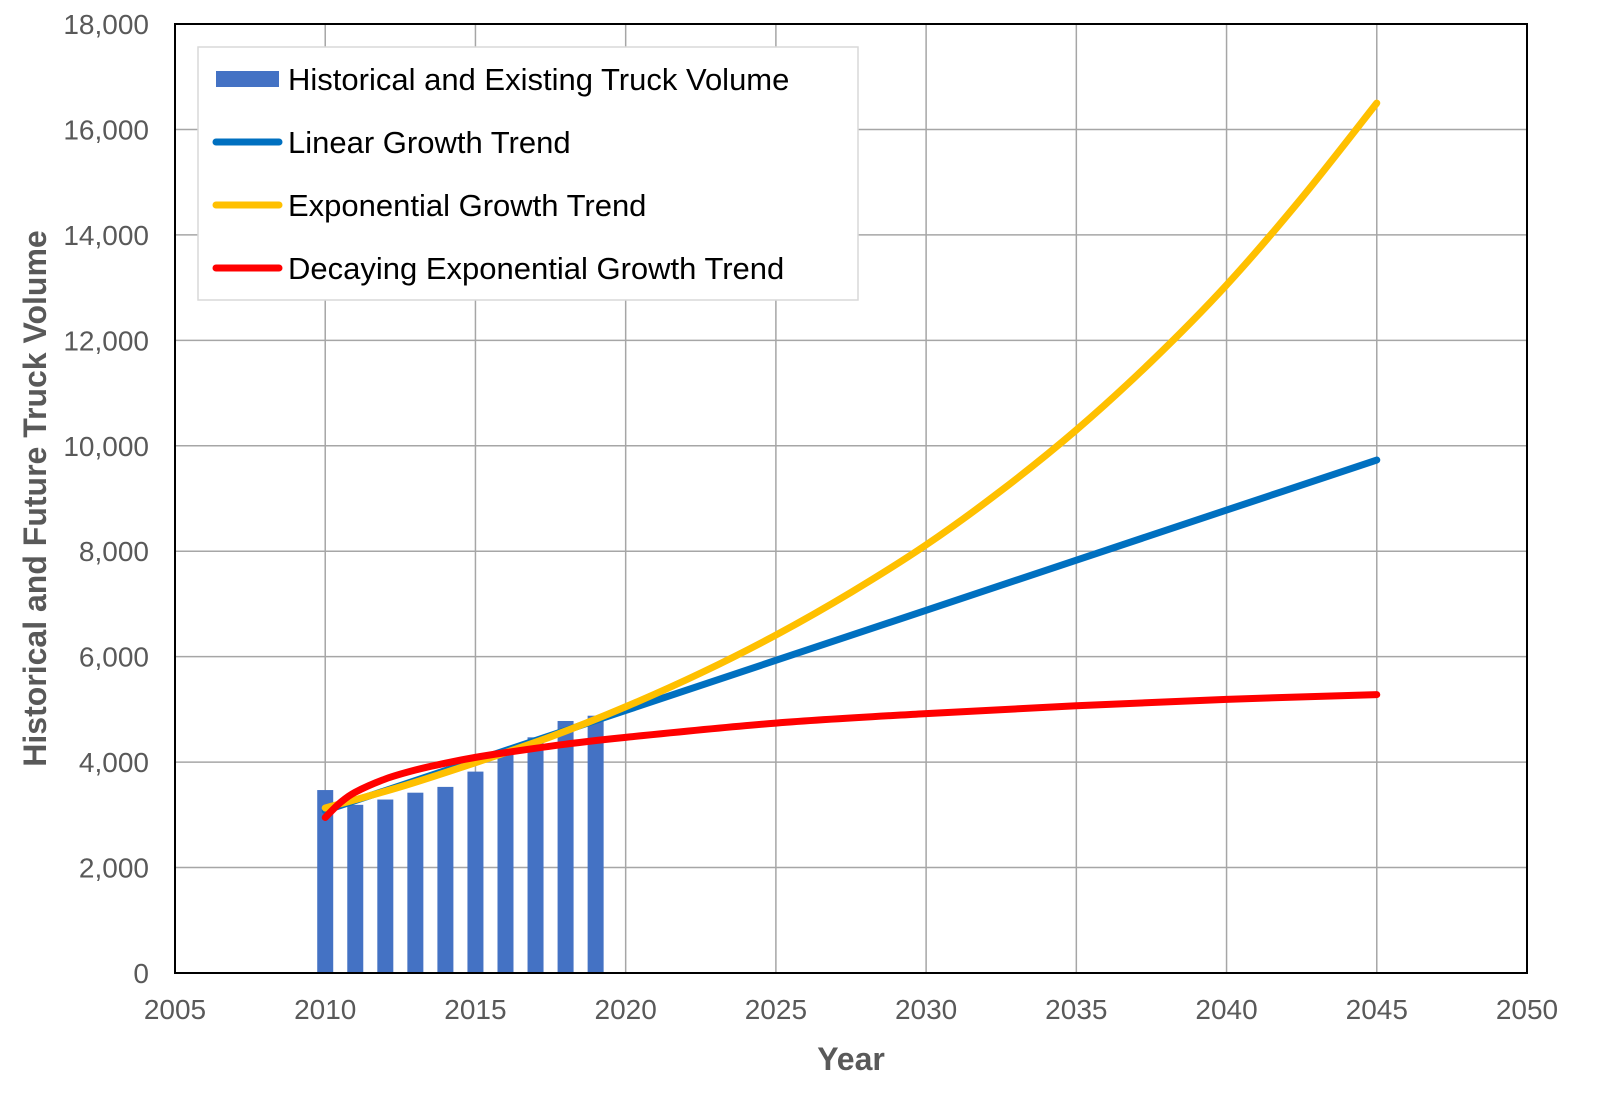 This screenshot has height=1107, width=1598. Describe the element at coordinates (106, 235) in the screenshot. I see `y-tick-label: 14,000` at that location.